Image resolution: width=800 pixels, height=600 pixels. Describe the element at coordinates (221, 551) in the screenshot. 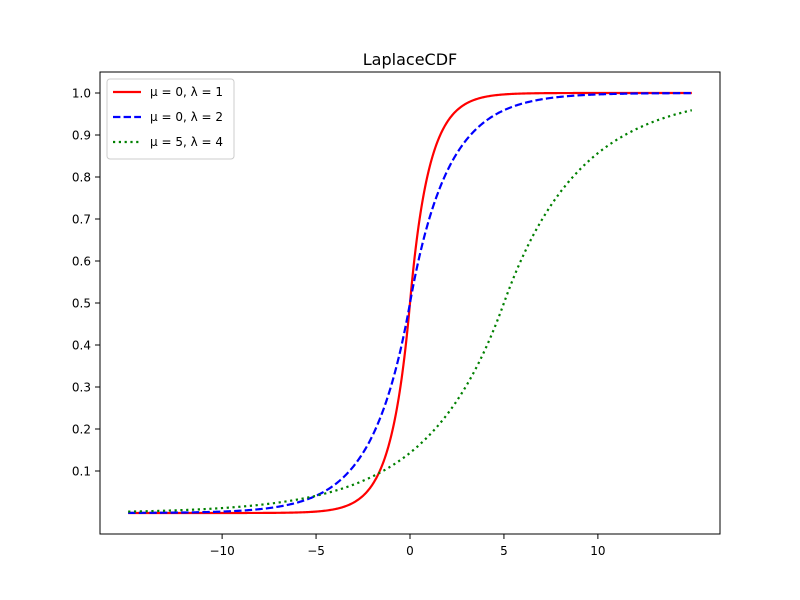

I see `x-tick-label: −10` at that location.